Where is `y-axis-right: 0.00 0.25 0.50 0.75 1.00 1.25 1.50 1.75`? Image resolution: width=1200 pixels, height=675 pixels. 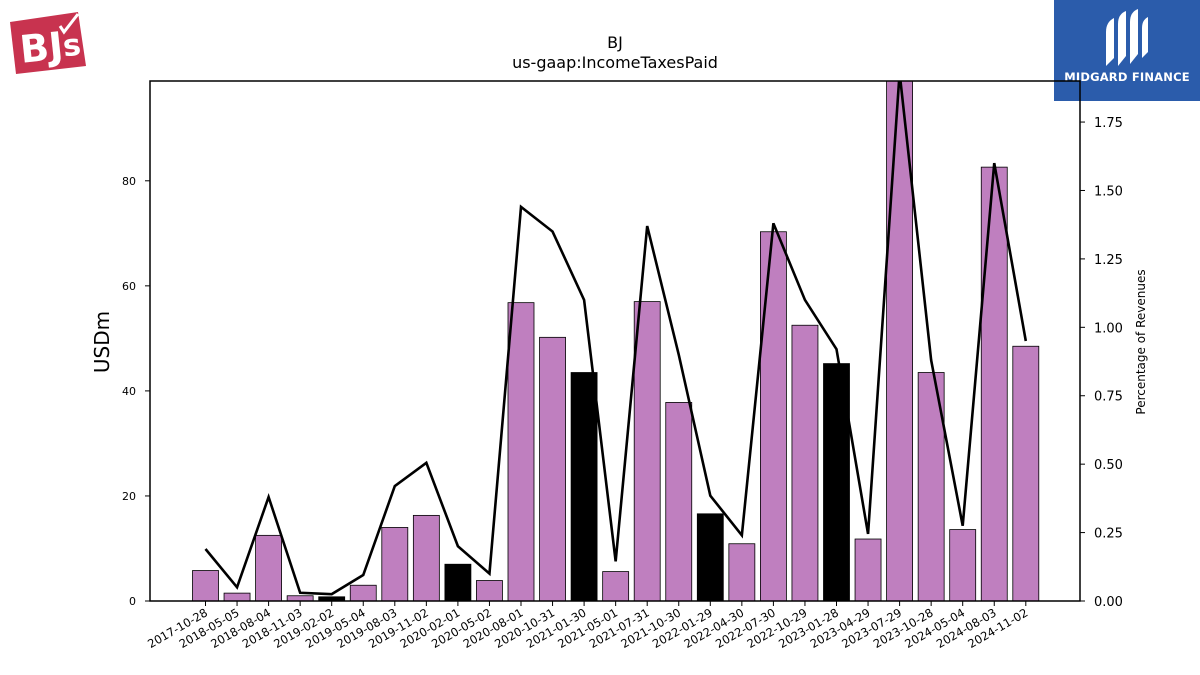
y-axis-right: 0.00 0.25 0.50 0.75 1.00 1.25 1.50 1.75 is located at coordinates (1101, 363).